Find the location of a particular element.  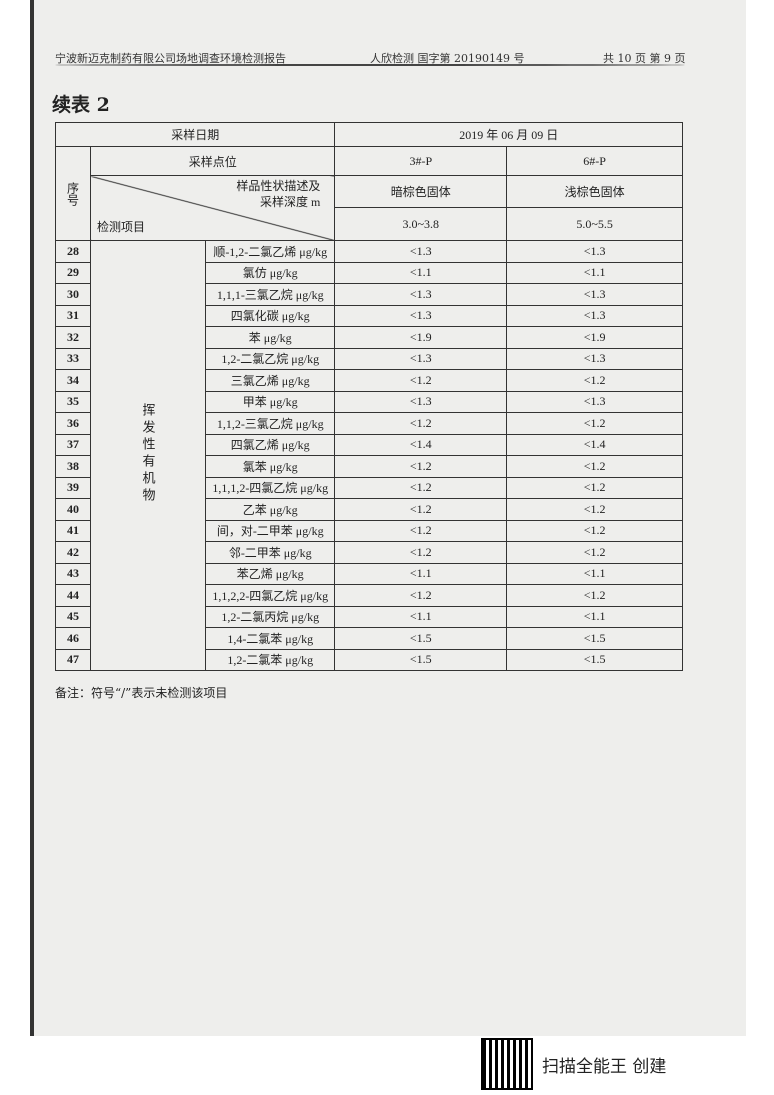

table-row: 41 间，对-二甲苯 μg/kg <1.2 <1.2 is located at coordinates (369, 530).